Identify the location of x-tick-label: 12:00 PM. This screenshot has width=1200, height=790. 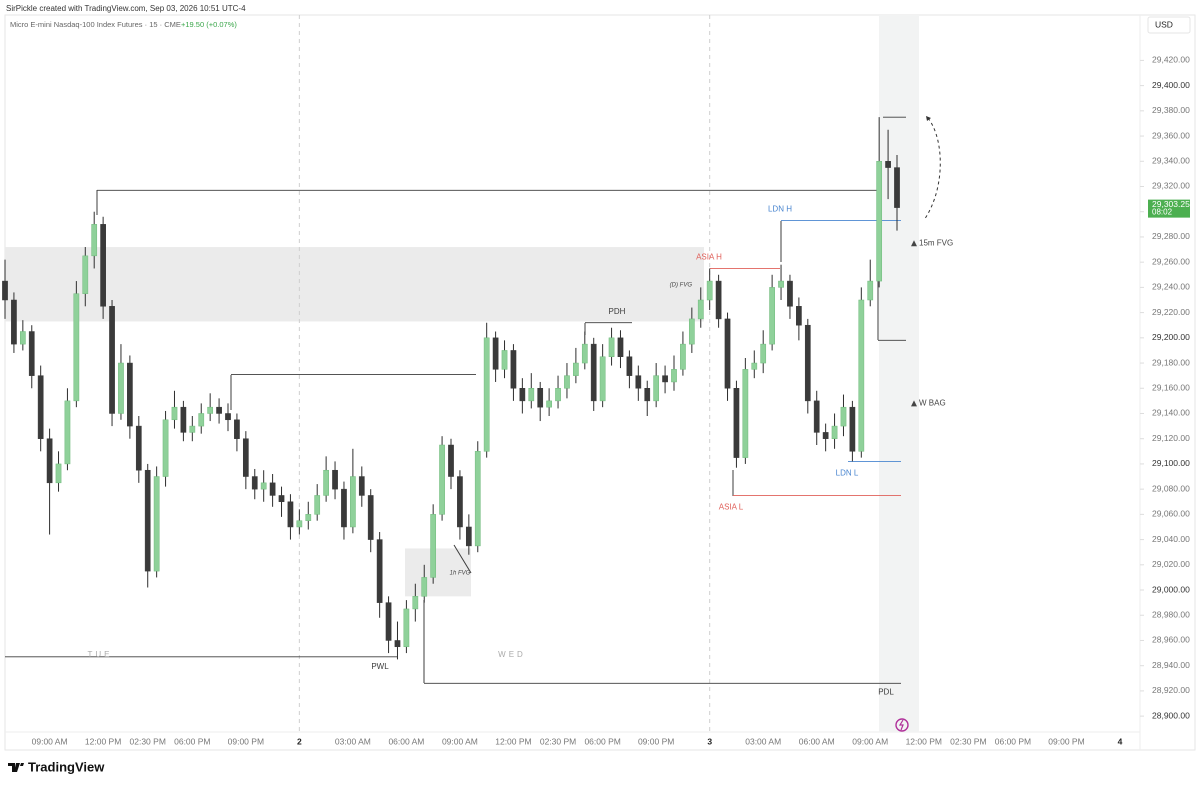
(924, 741).